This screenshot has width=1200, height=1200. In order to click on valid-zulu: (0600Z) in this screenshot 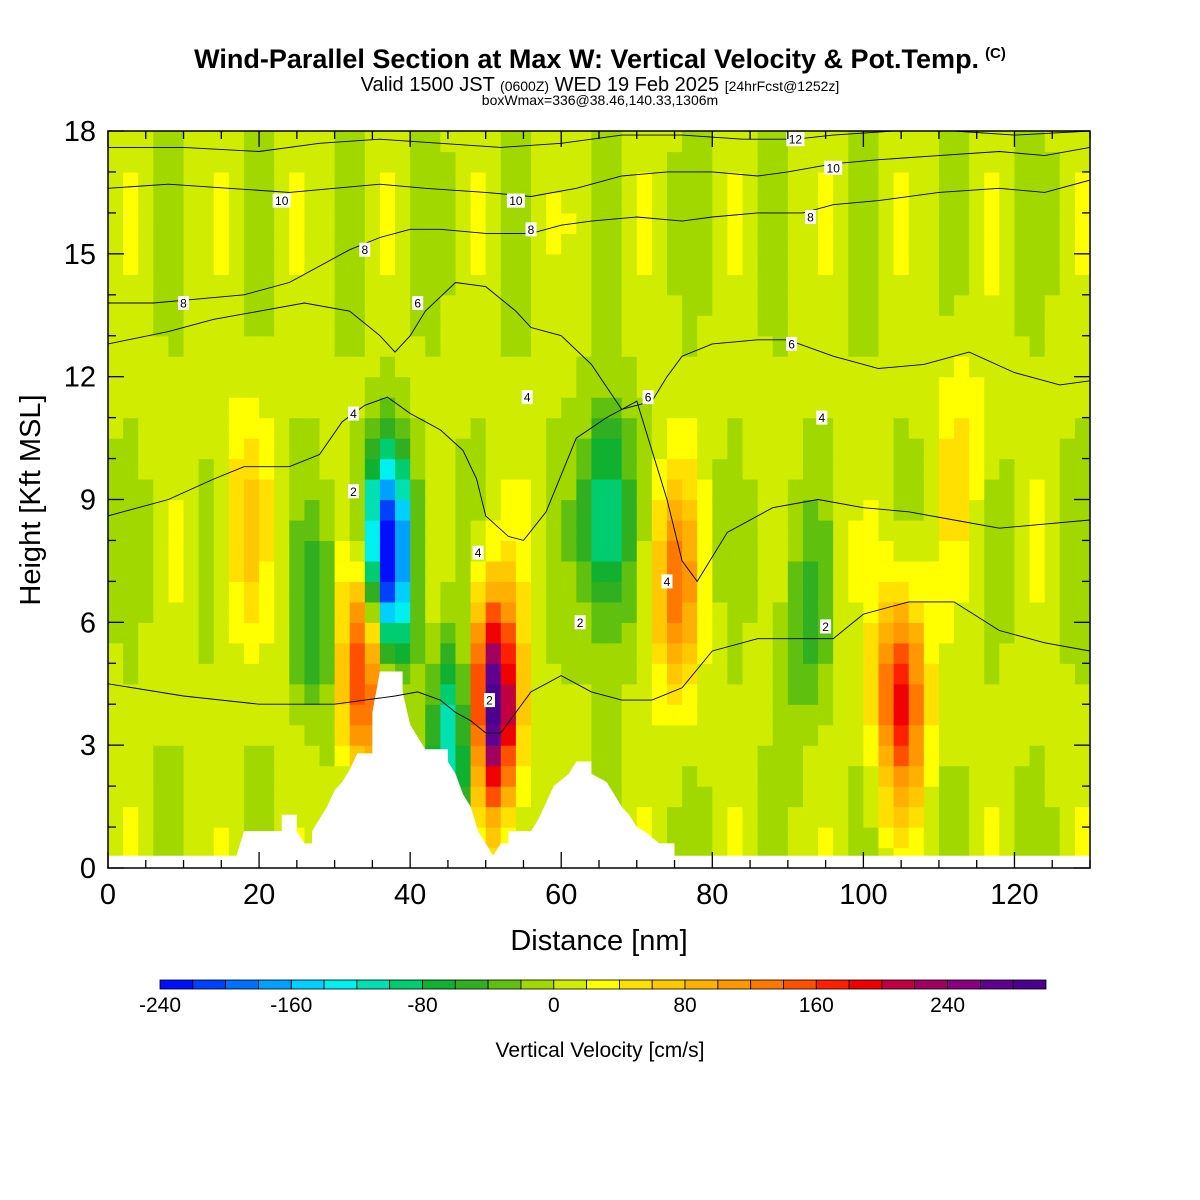, I will do `click(525, 86)`.